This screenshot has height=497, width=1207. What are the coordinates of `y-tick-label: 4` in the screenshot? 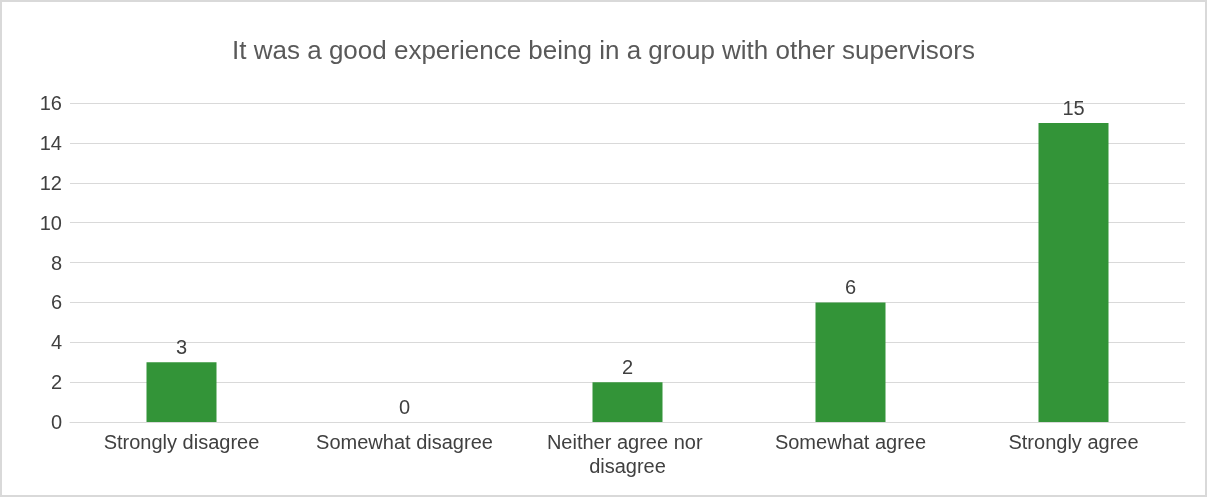 It's located at (56, 342).